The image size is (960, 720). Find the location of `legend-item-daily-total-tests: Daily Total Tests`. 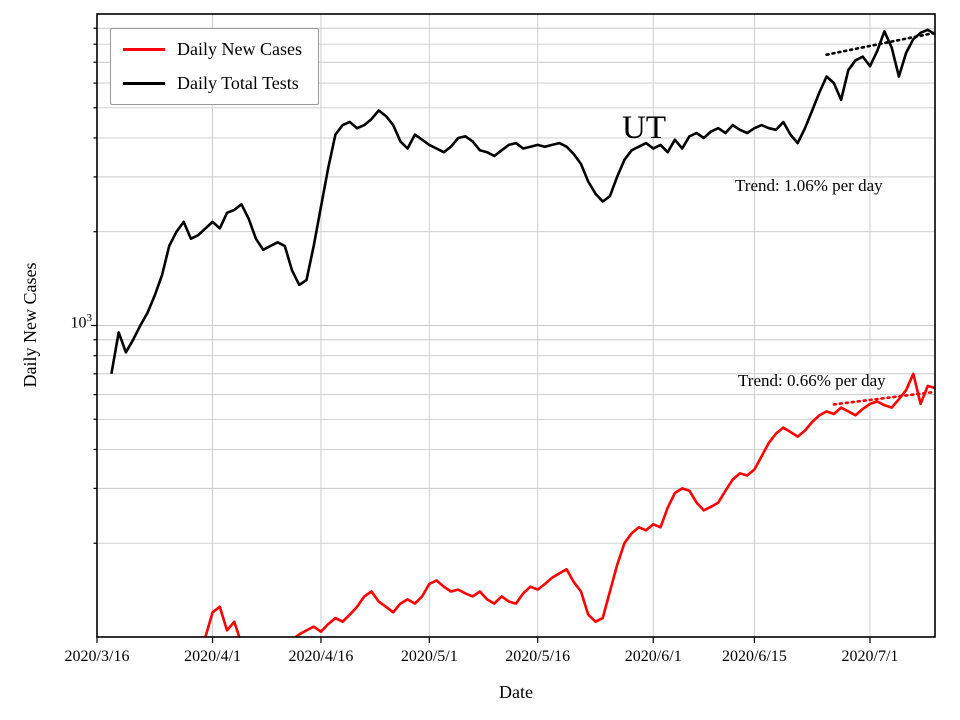

legend-item-daily-total-tests: Daily Total Tests is located at coordinates (212, 83).